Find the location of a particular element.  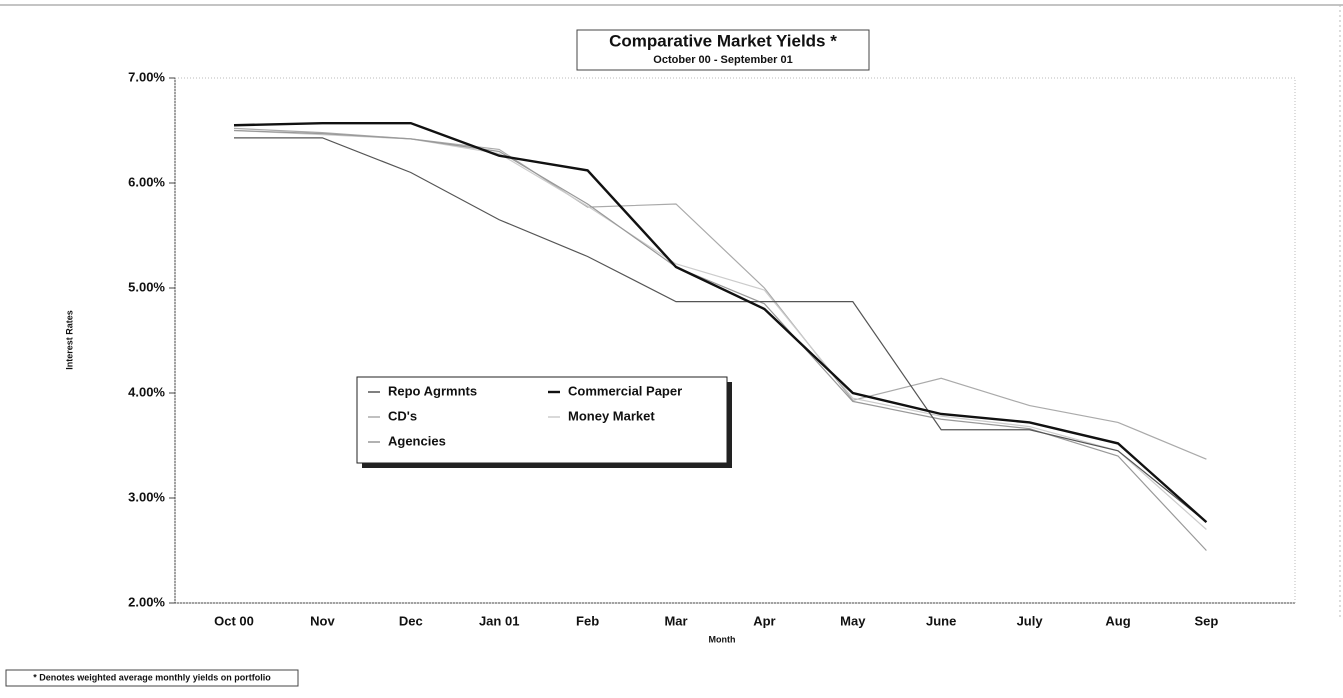

x-tick-label: Mar is located at coordinates (675, 620).